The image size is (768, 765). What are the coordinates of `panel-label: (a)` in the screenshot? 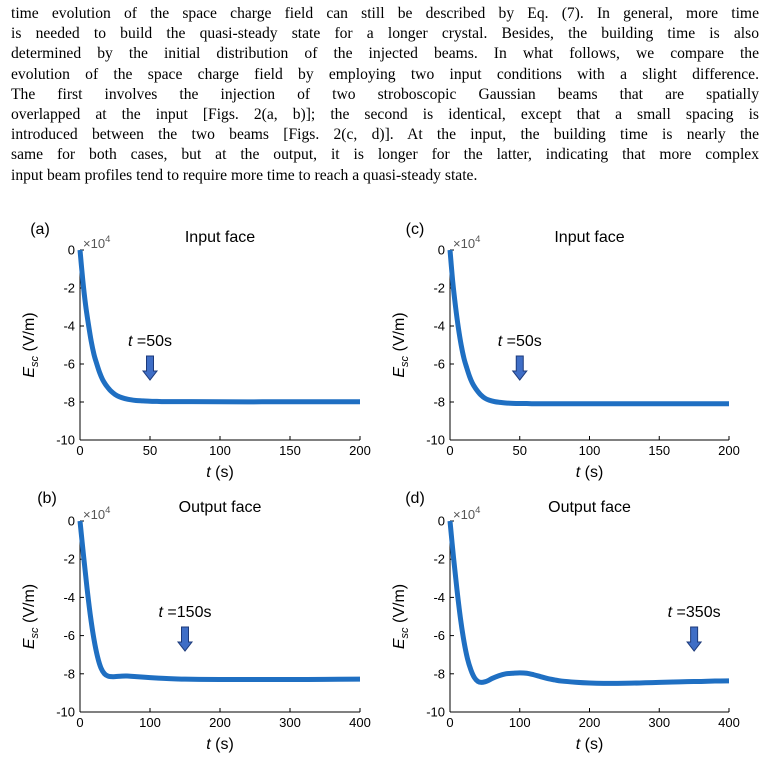 It's located at (40, 229).